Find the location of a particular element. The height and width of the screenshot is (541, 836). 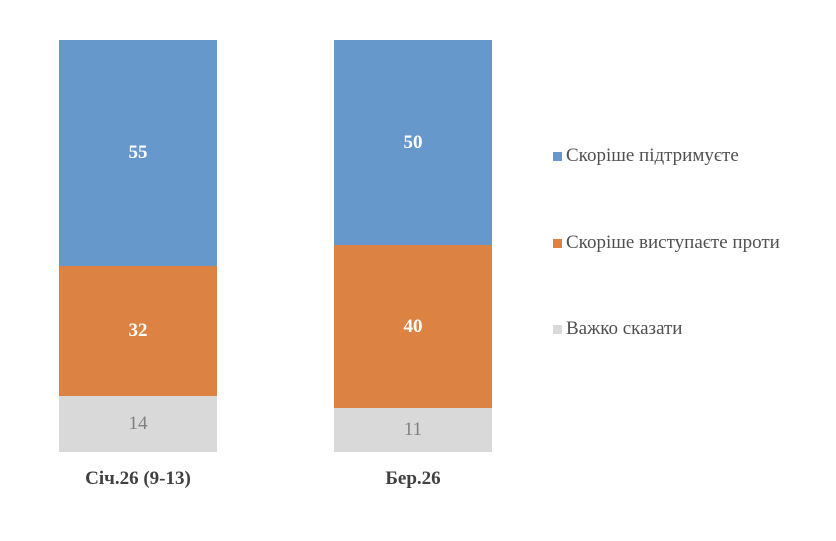

data-label: 40 is located at coordinates (413, 326).